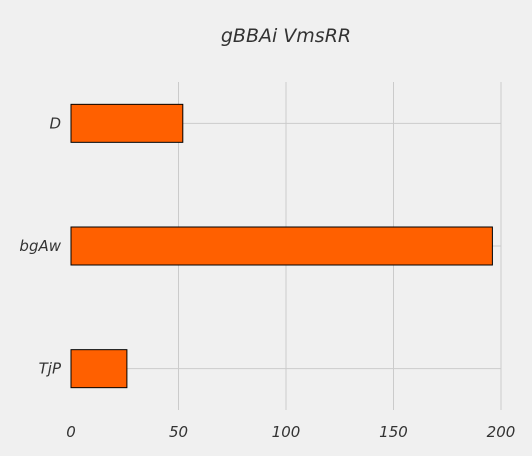 The height and width of the screenshot is (456, 532). I want to click on x-tick-label: 100, so click(286, 432).